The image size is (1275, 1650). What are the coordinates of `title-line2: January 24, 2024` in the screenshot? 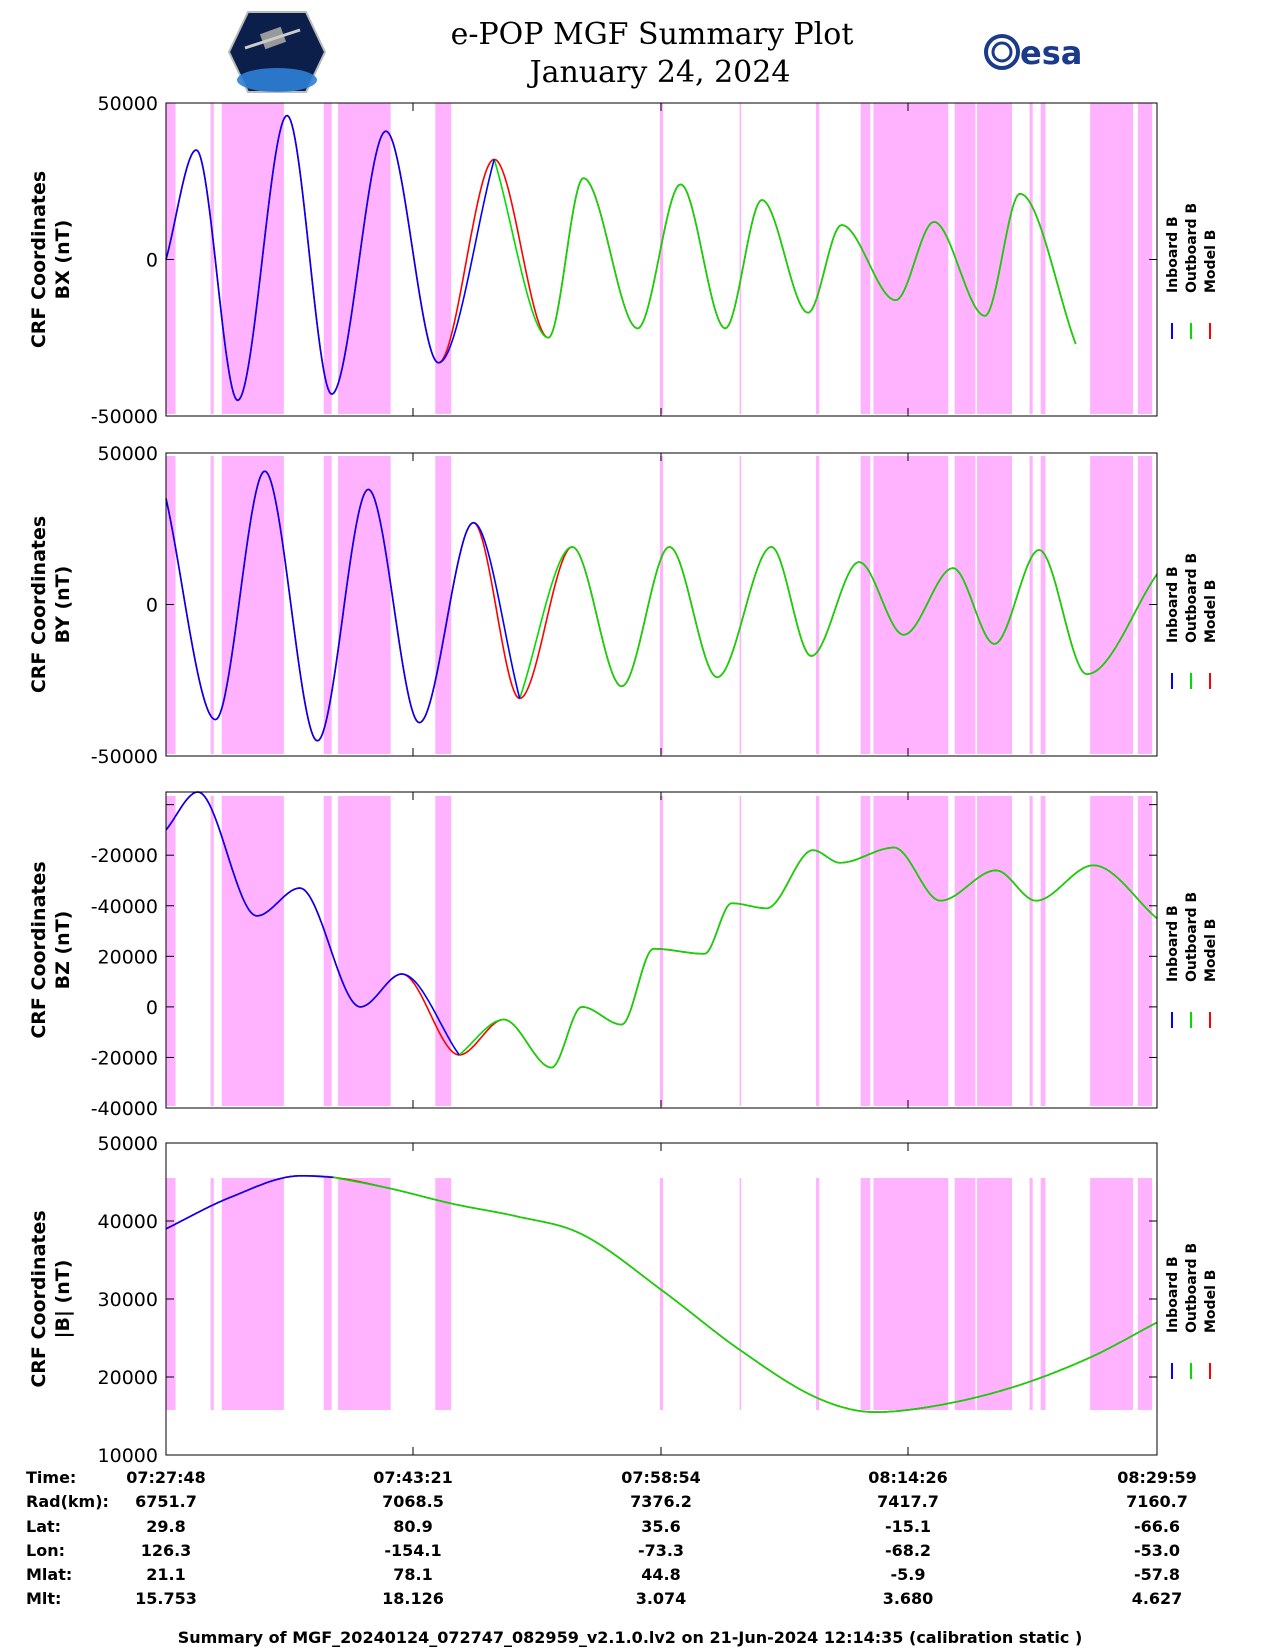 It's located at (659, 72).